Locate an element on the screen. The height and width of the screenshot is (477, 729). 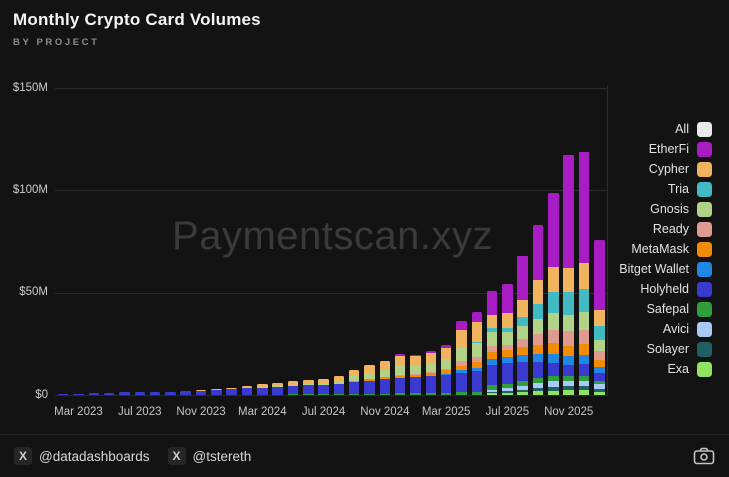
bar-jan-2024 is located at coordinates (231, 391).